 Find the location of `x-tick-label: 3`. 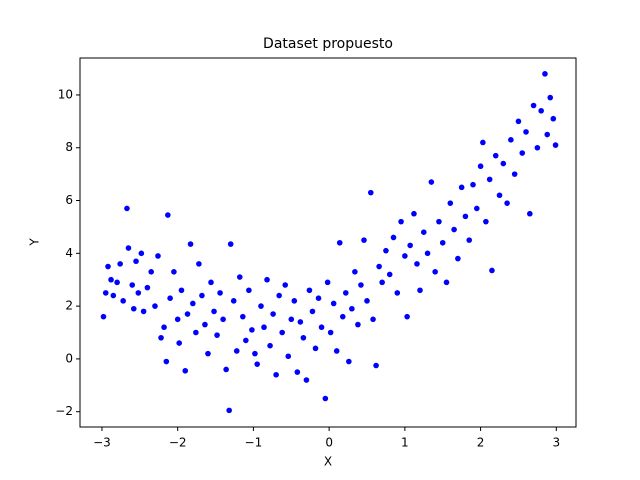

x-tick-label: 3 is located at coordinates (556, 443).